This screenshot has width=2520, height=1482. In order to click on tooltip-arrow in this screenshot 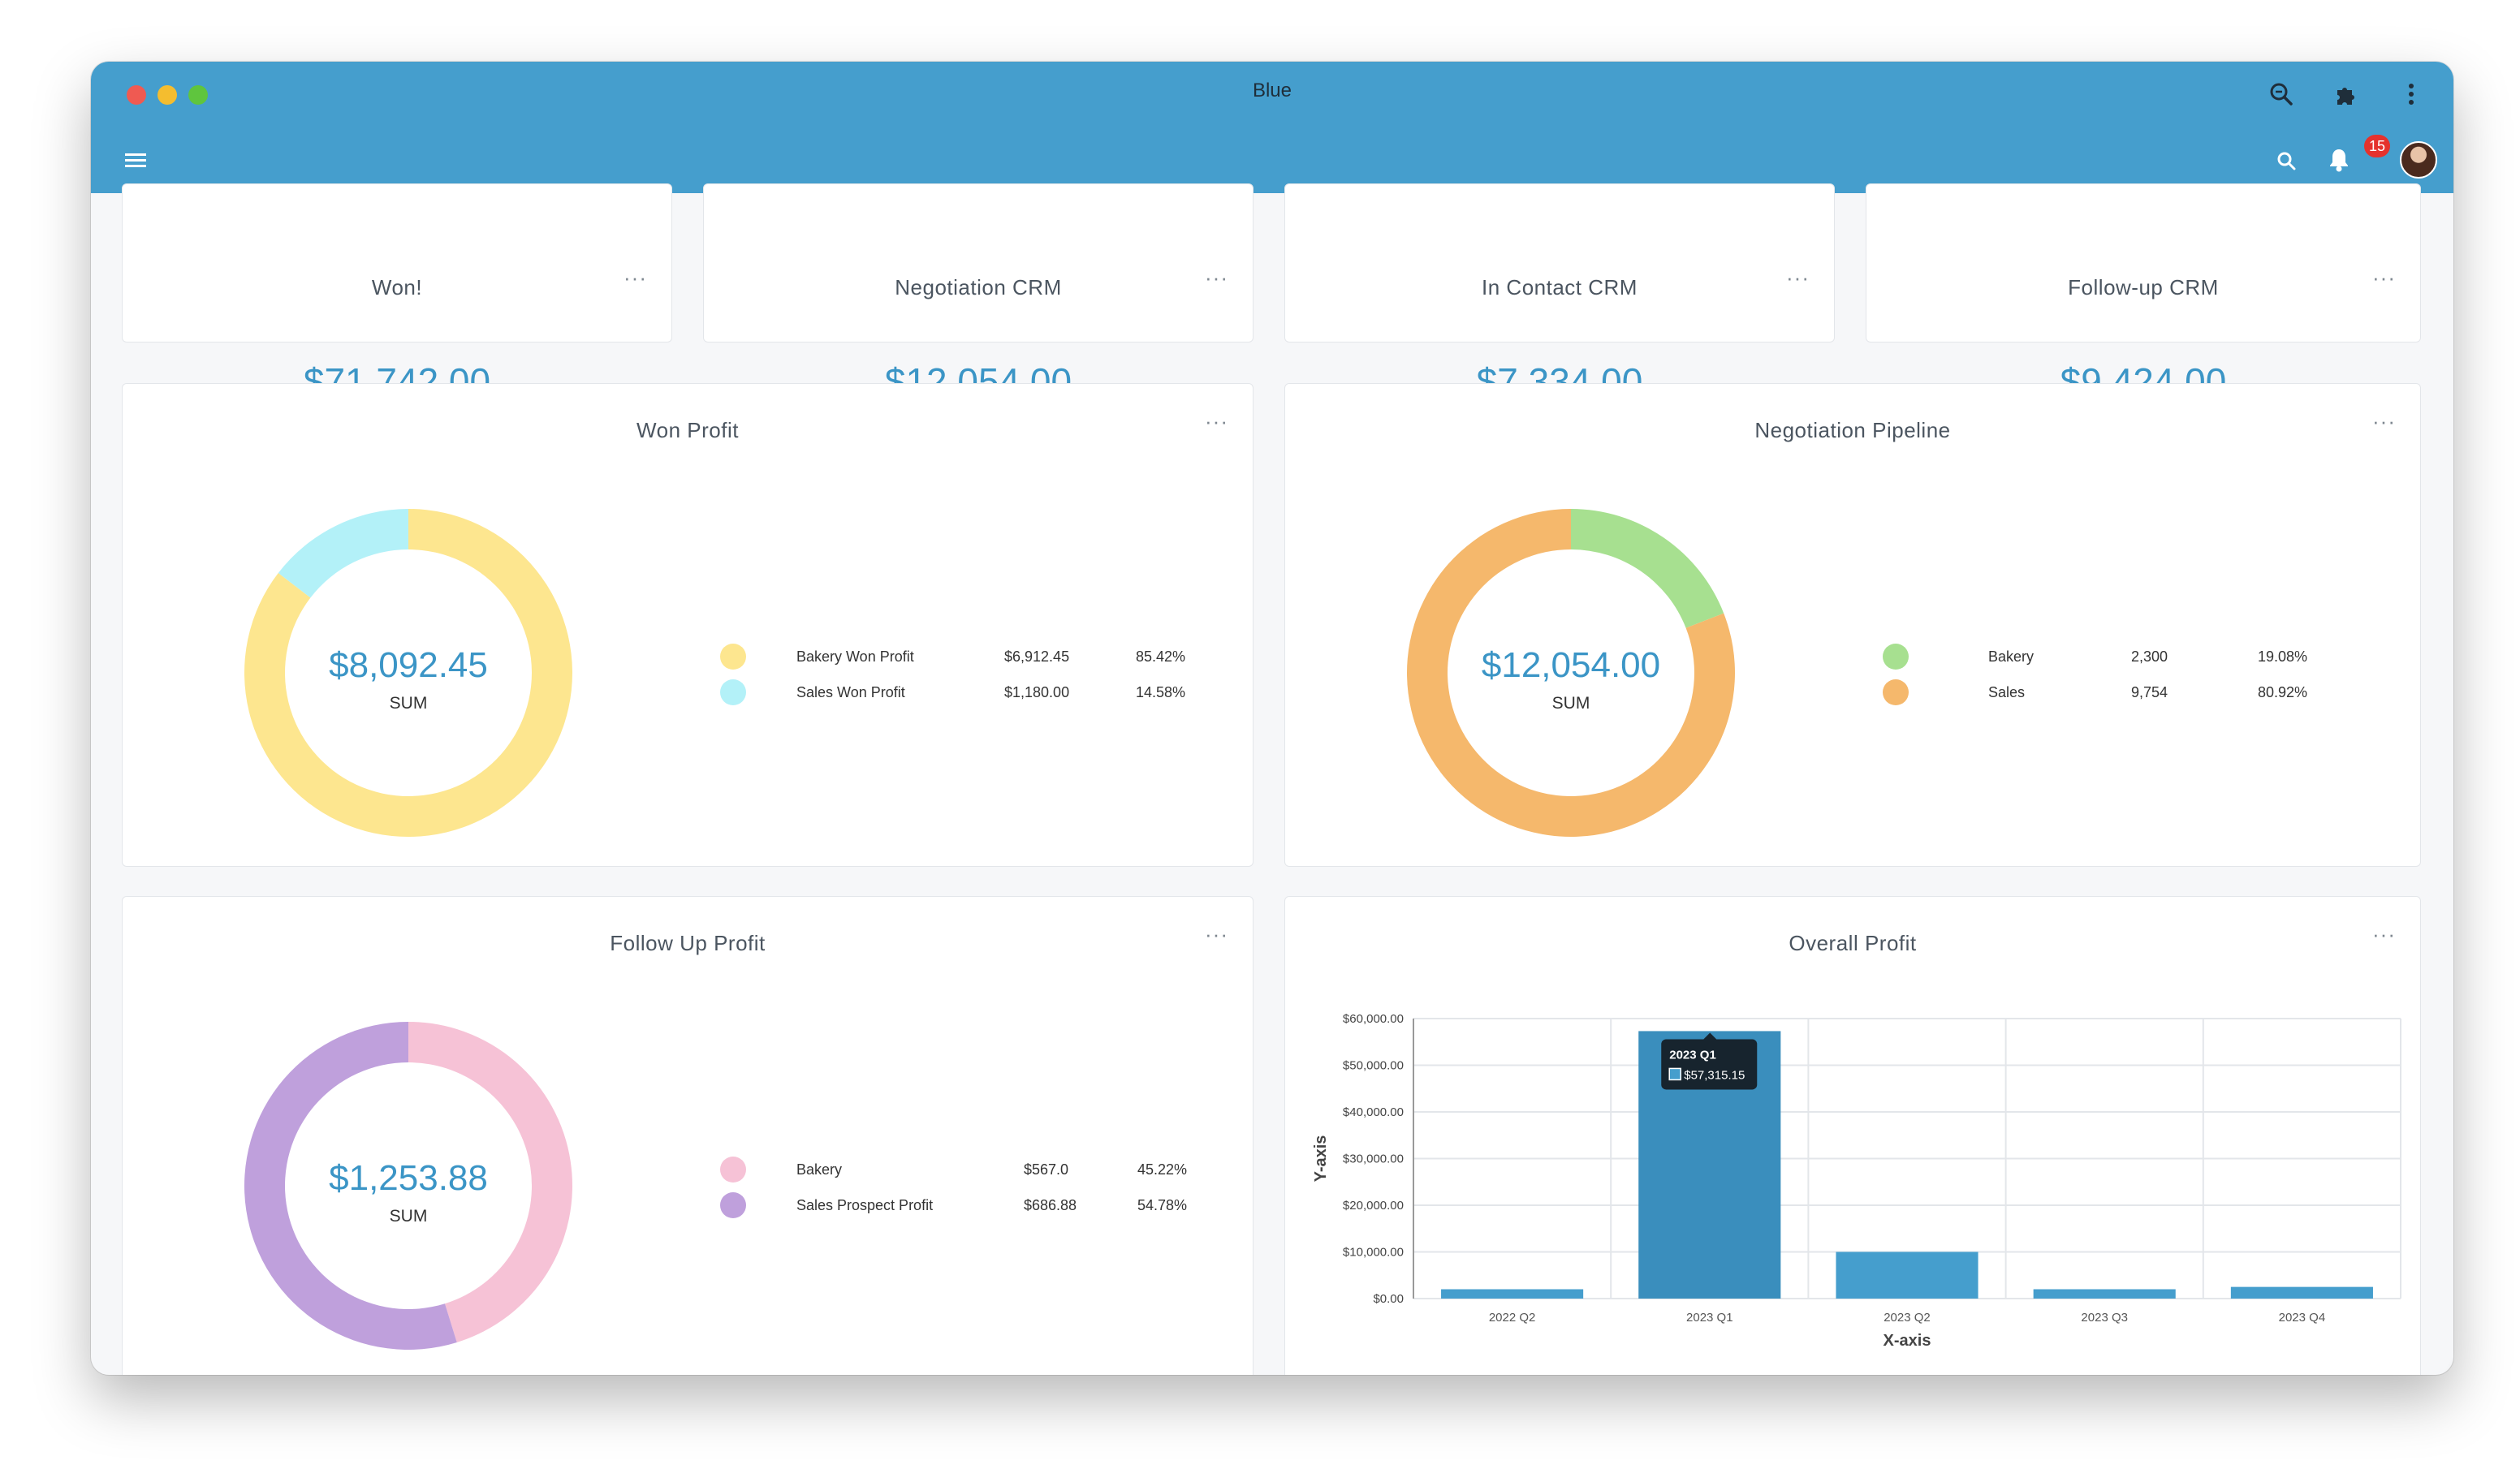, I will do `click(1710, 1036)`.